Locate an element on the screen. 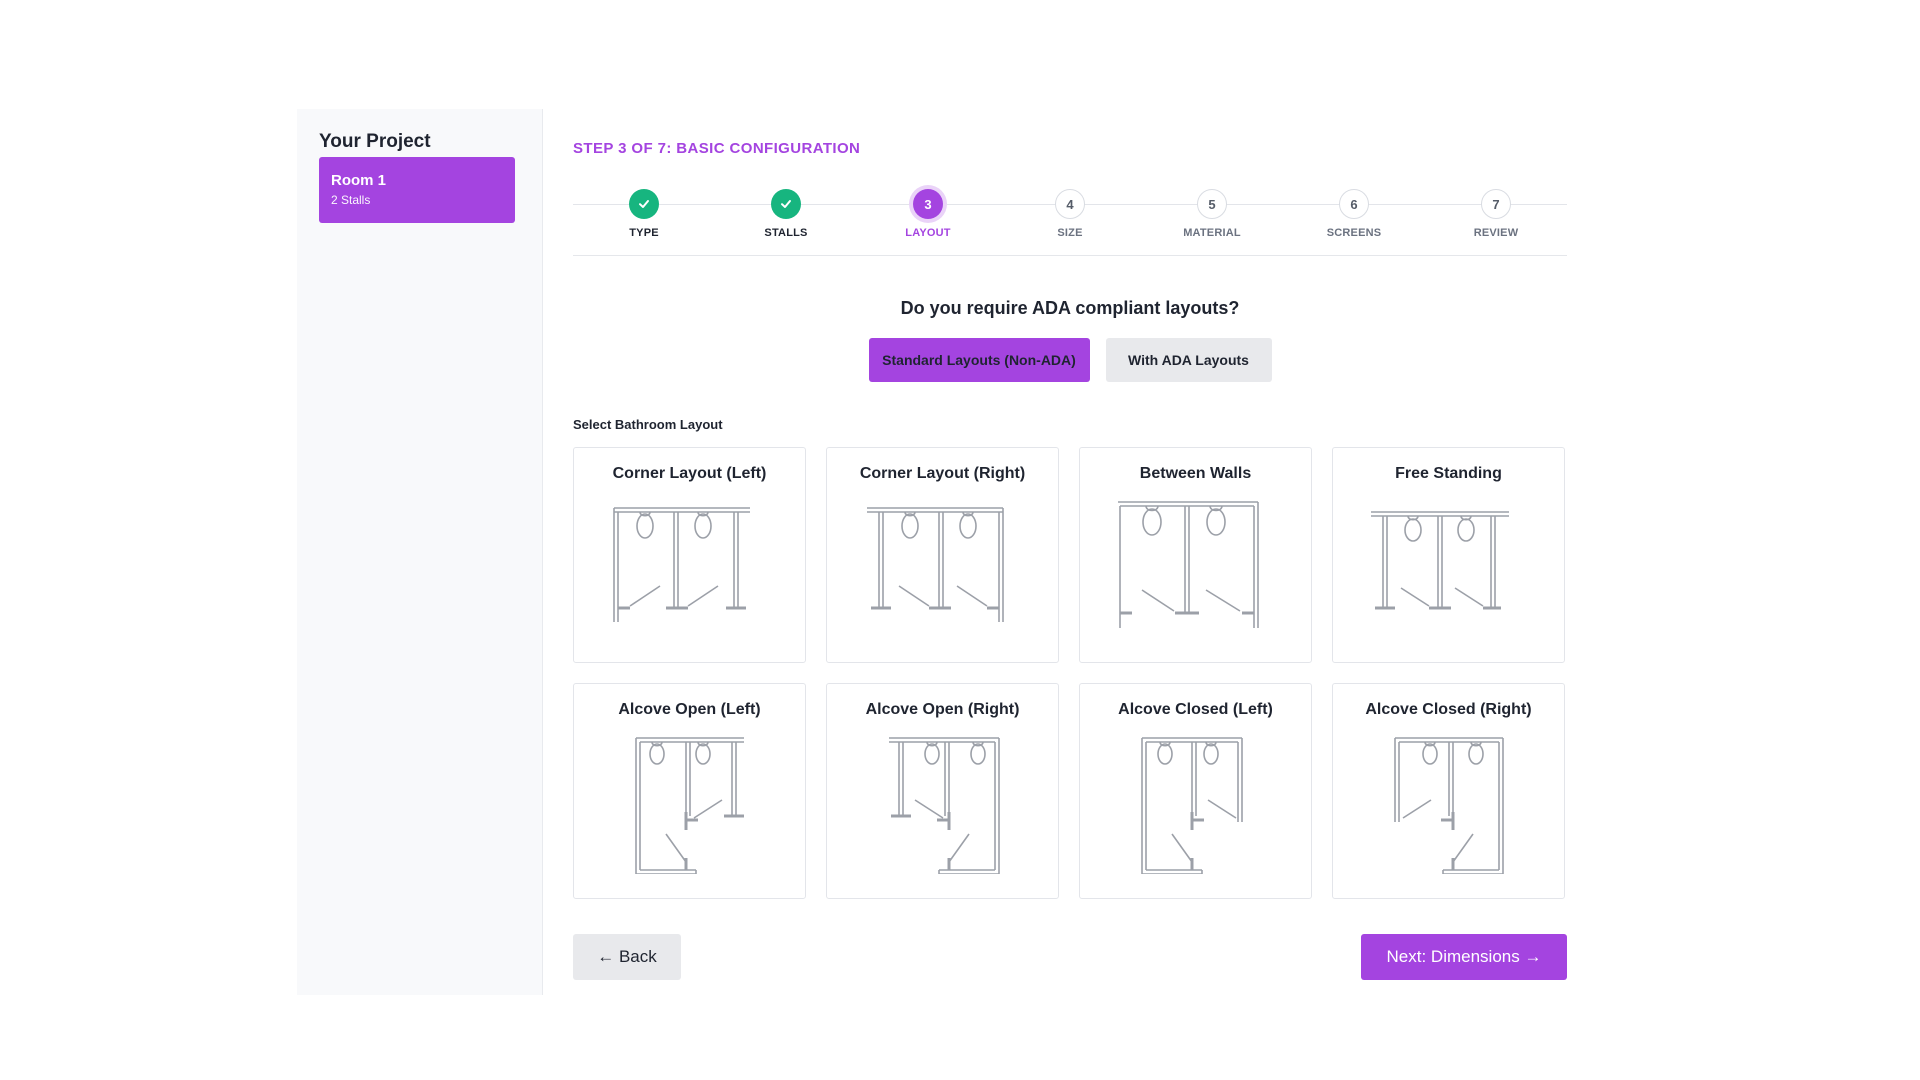 This screenshot has width=1920, height=1080. free-standing-diagram is located at coordinates (1440, 560).